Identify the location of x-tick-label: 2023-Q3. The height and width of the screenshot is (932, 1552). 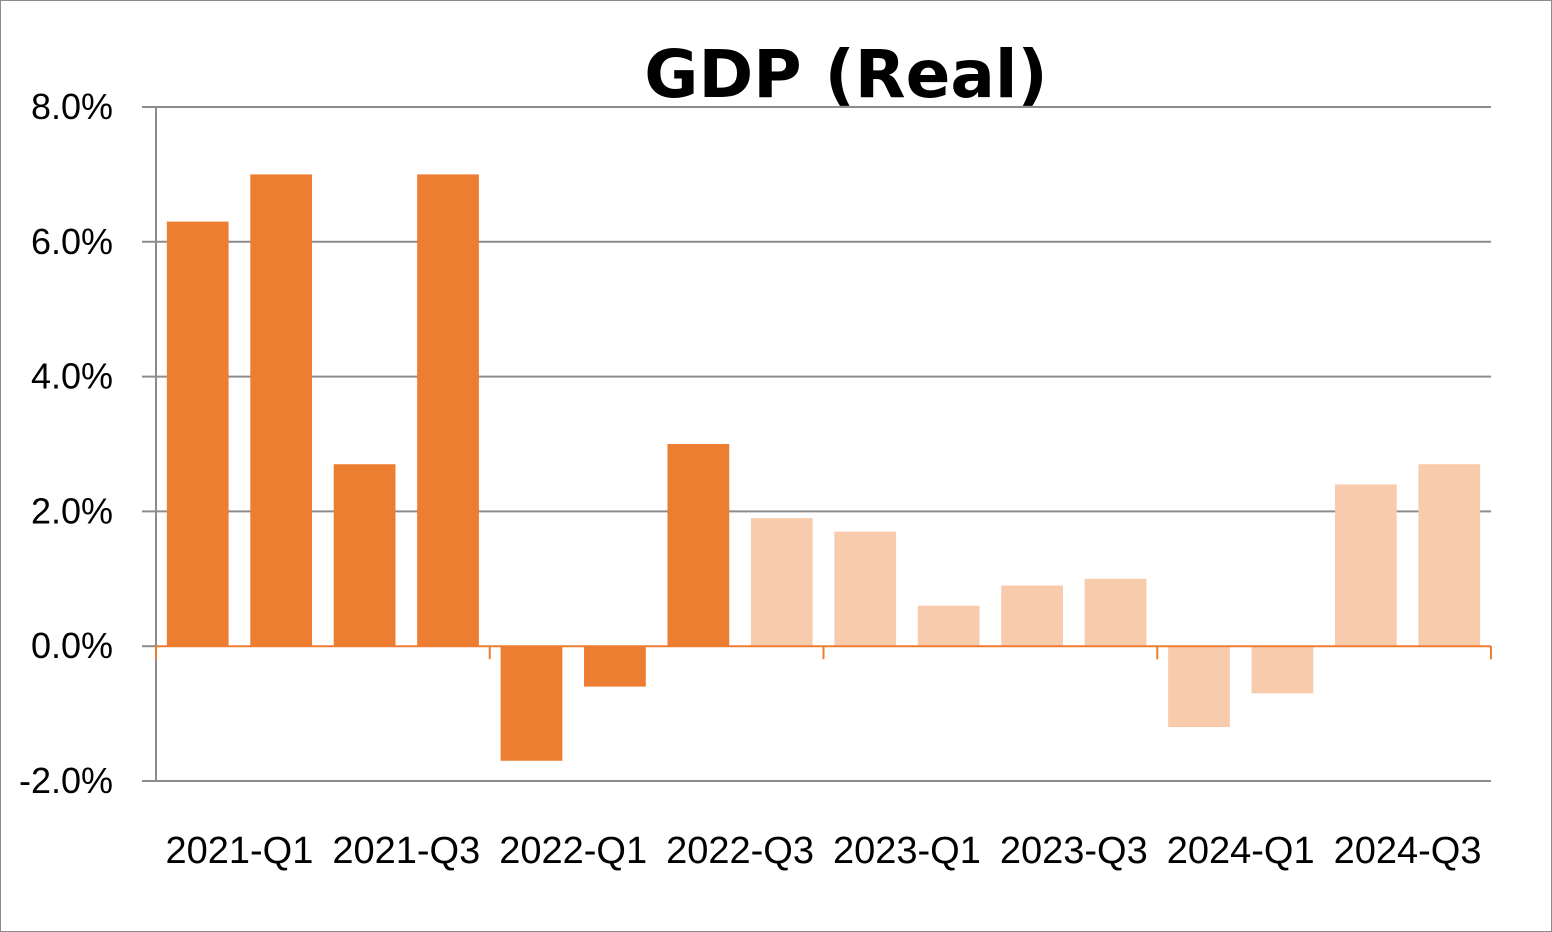
(1074, 851).